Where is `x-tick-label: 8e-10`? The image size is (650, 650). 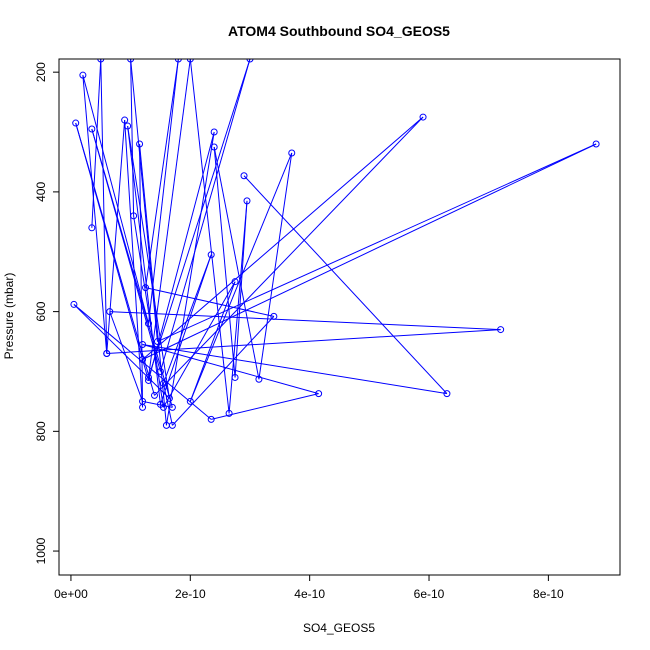 x-tick-label: 8e-10 is located at coordinates (548, 594).